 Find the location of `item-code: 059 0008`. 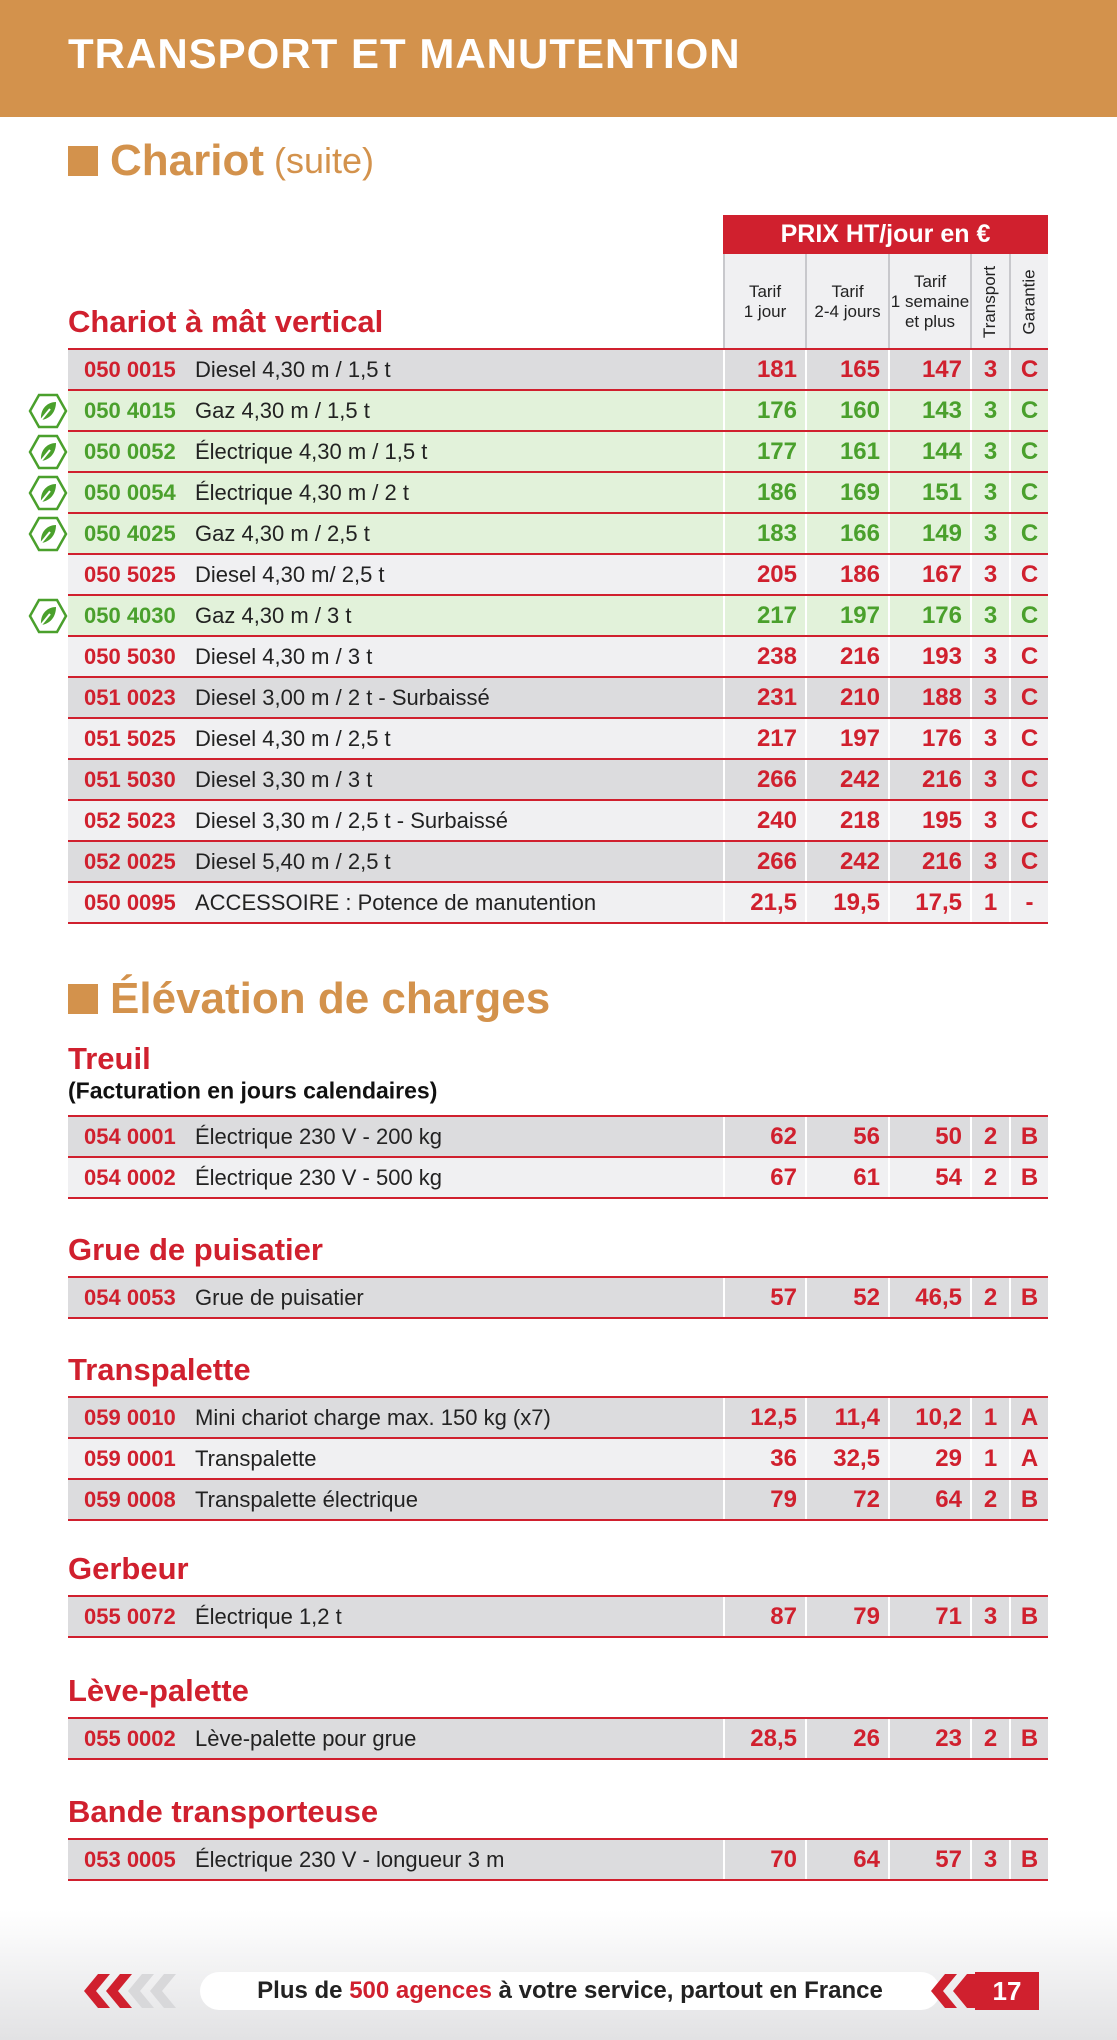

item-code: 059 0008 is located at coordinates (130, 1499).